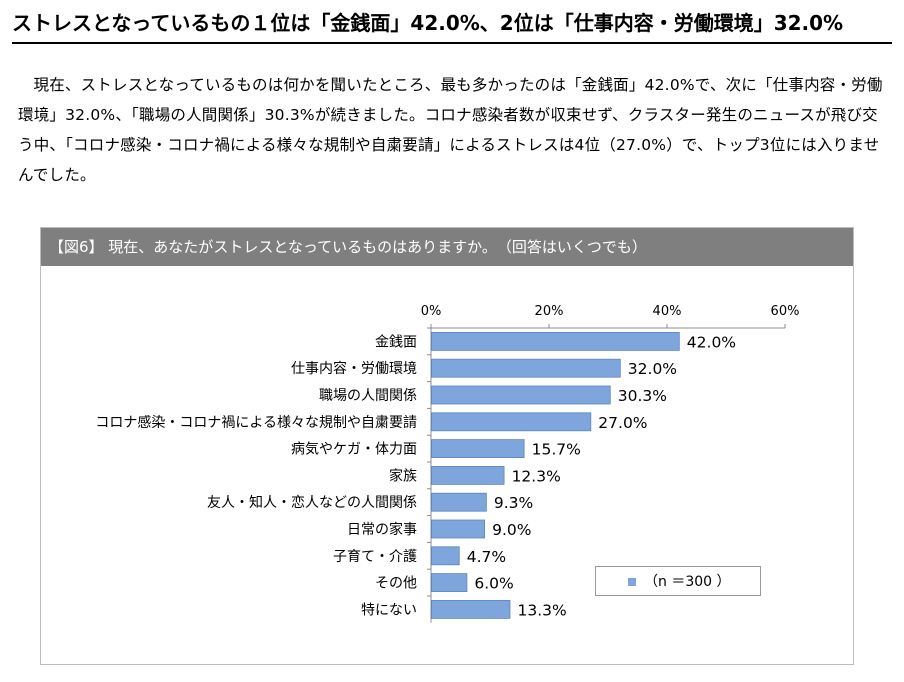  I want to click on value-label: 9.0%, so click(511, 530).